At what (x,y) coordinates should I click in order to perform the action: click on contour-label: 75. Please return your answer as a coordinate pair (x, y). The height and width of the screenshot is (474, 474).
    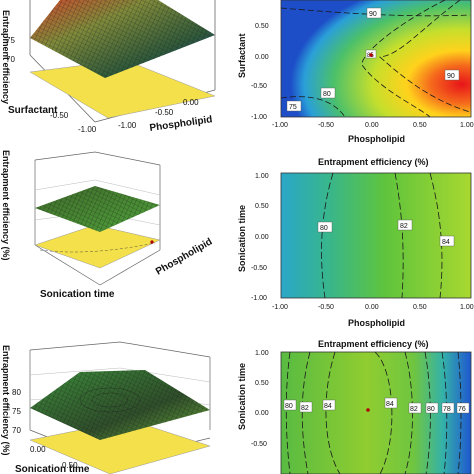
    Looking at the image, I should click on (293, 107).